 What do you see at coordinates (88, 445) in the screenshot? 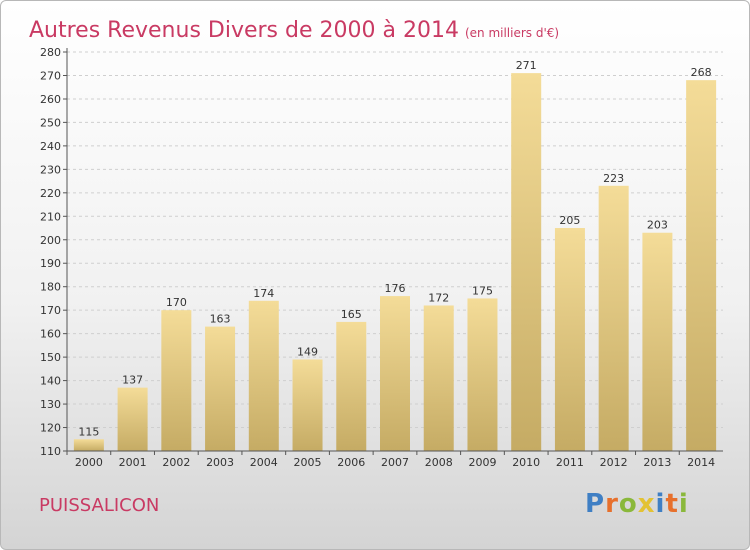
I see `bar-2000` at bounding box center [88, 445].